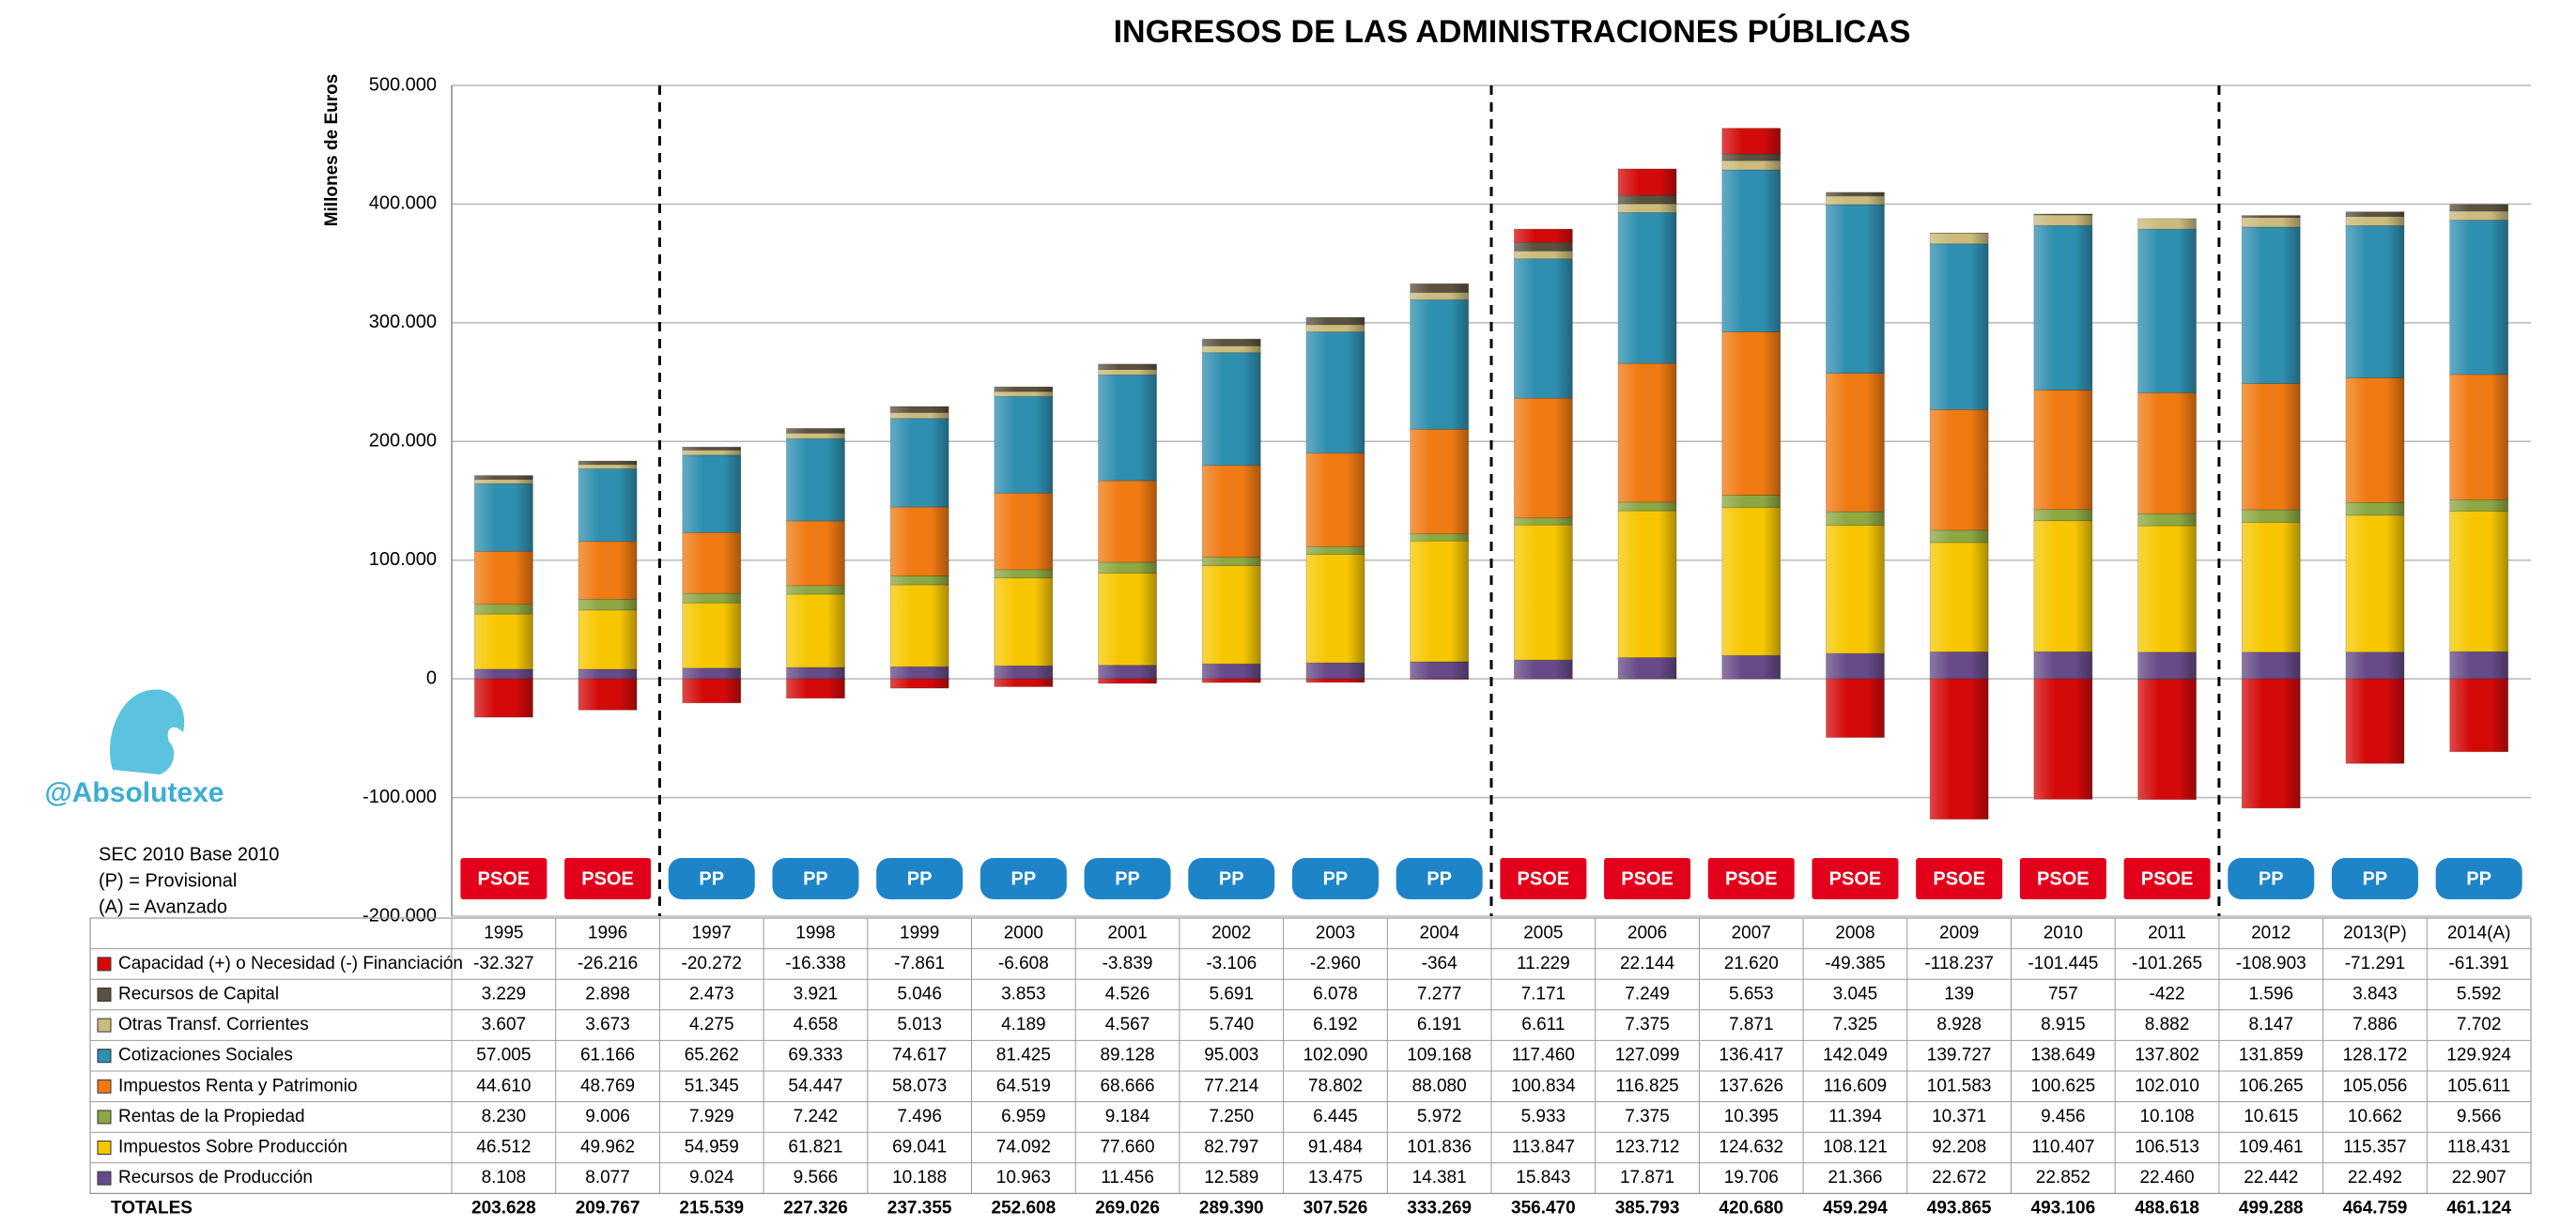  I want to click on table-value: 12.589, so click(1231, 1178).